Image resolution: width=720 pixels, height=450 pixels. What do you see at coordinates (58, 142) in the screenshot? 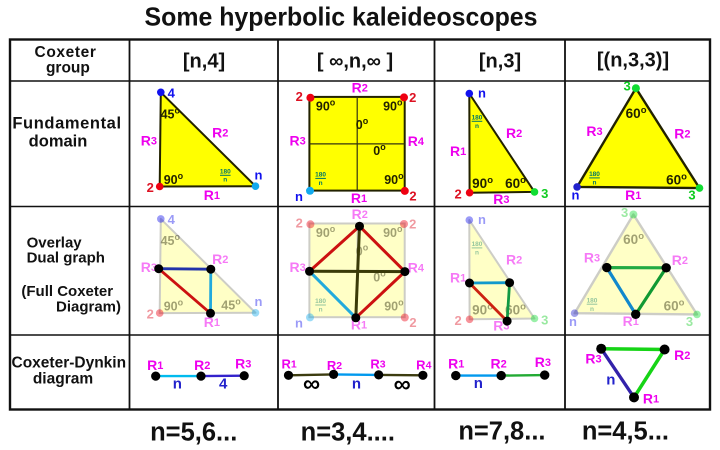
I see `svg-text: domain` at bounding box center [58, 142].